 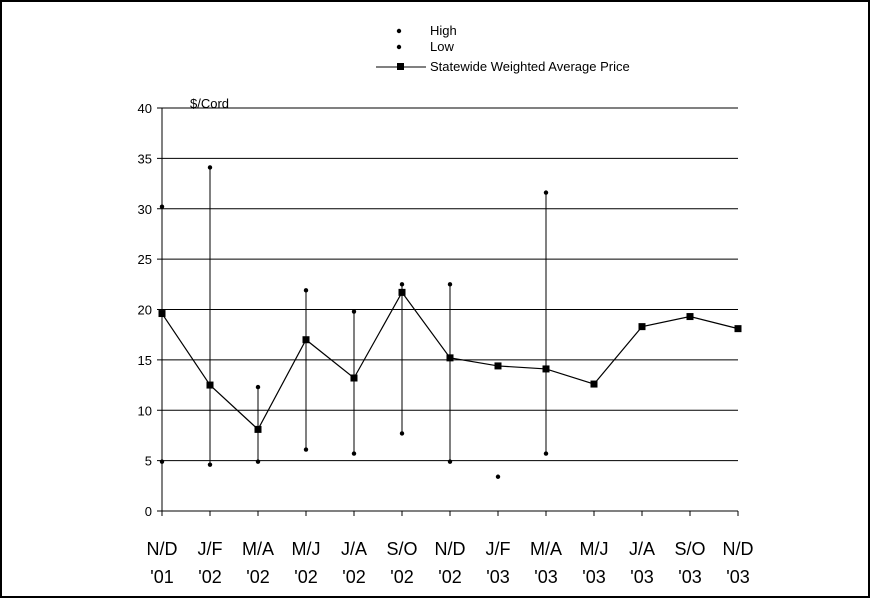 What do you see at coordinates (161, 577) in the screenshot?
I see `x-tick-label-year: '01` at bounding box center [161, 577].